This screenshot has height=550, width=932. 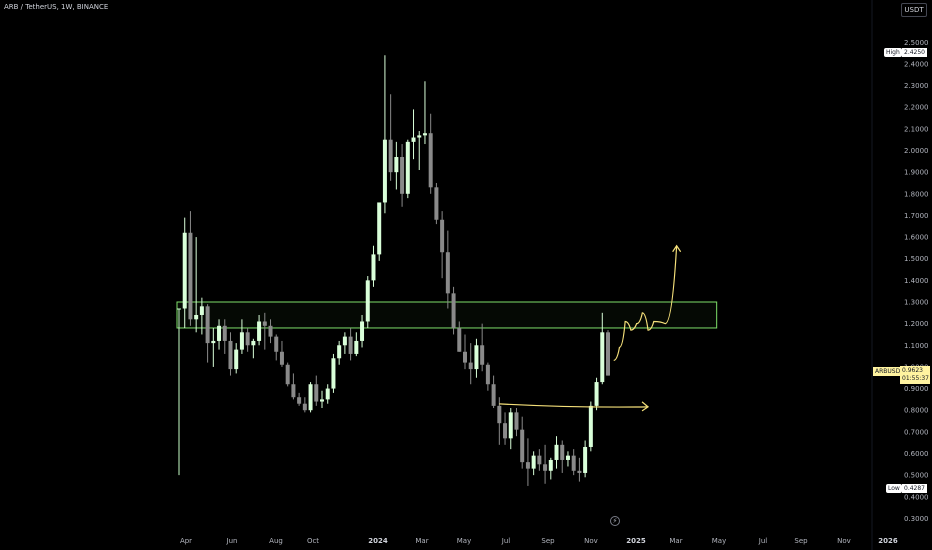 What do you see at coordinates (916, 64) in the screenshot?
I see `price-tick-label: 2.4000` at bounding box center [916, 64].